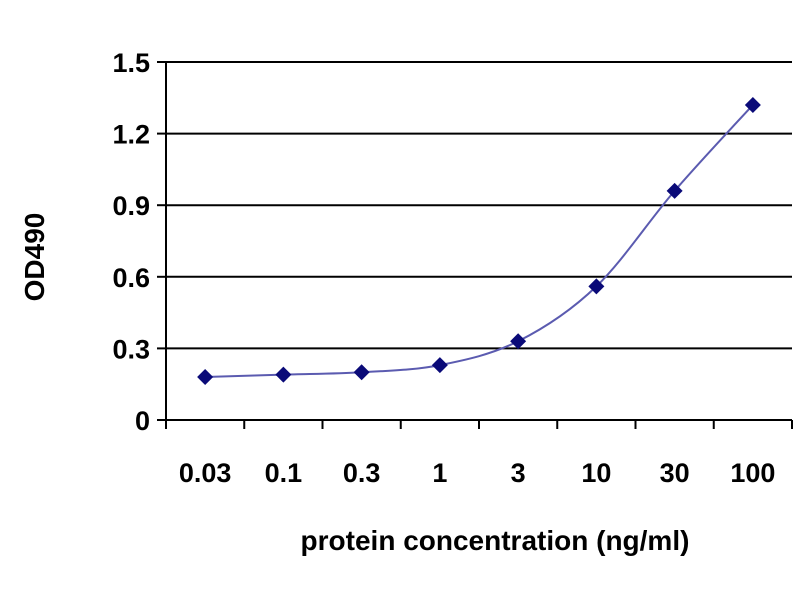 The width and height of the screenshot is (800, 605). What do you see at coordinates (495, 540) in the screenshot?
I see `x-axis-title: protein concentration (ng/ml)` at bounding box center [495, 540].